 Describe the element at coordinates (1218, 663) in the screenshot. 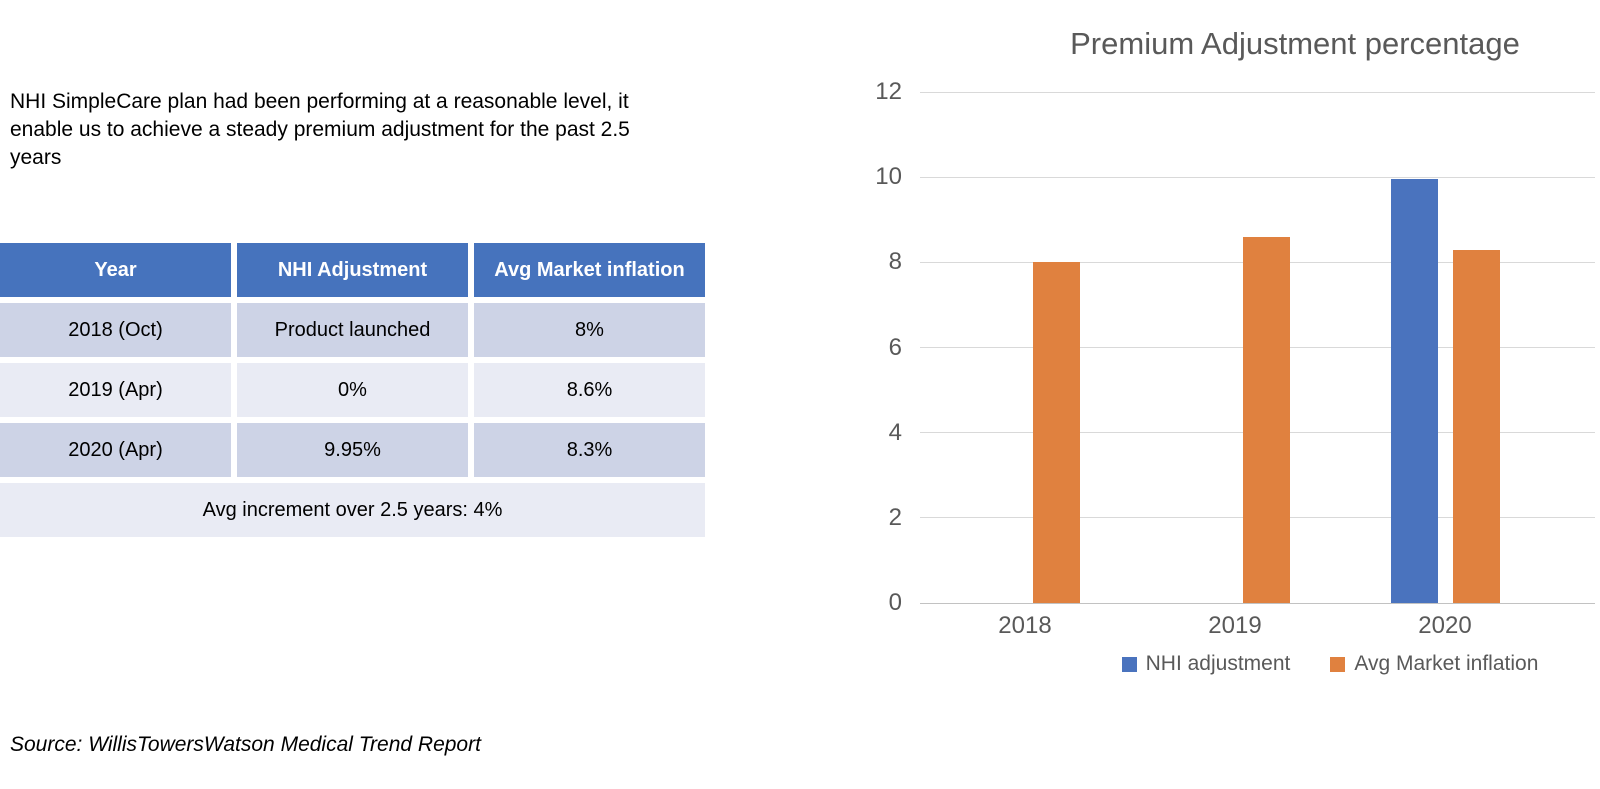

I see `legend-label: NHI adjustment` at that location.